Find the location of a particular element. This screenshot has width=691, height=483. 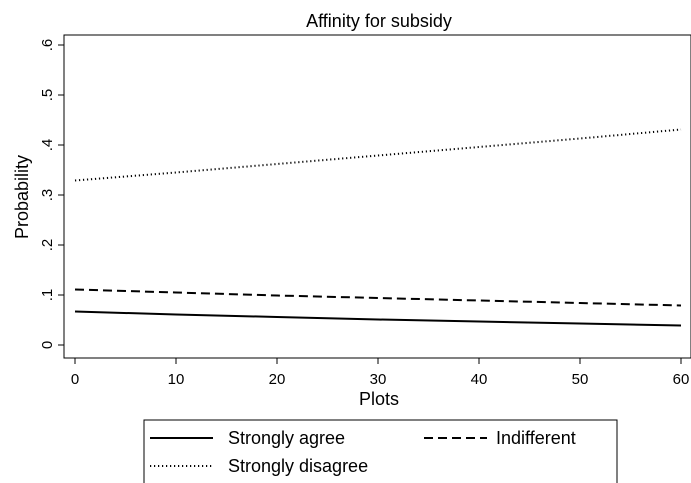

x-tick-label: 20 is located at coordinates (277, 379).